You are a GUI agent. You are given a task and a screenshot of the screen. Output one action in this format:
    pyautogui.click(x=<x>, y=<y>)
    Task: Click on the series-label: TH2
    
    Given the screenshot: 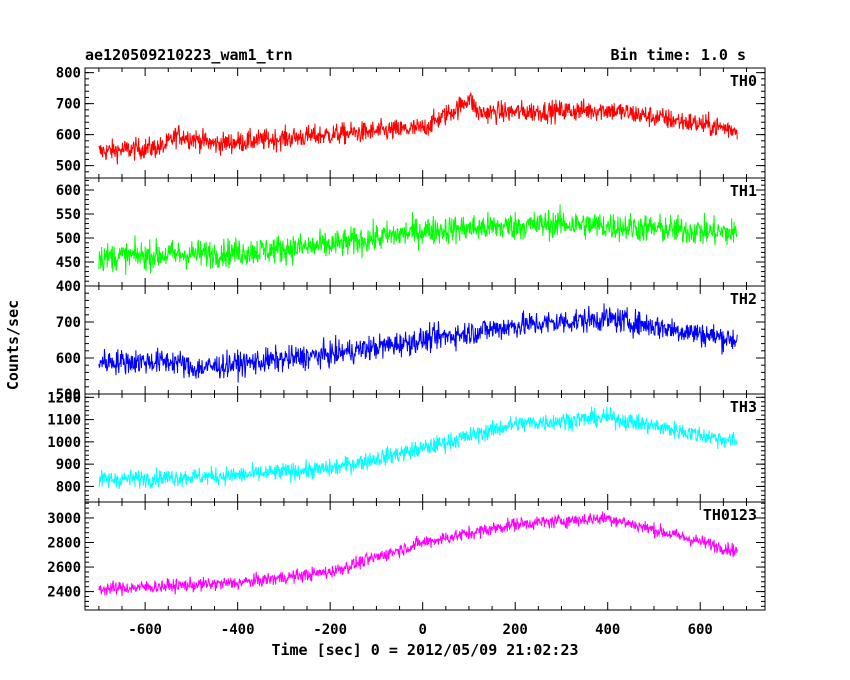 What is the action you would take?
    pyautogui.click(x=743, y=299)
    